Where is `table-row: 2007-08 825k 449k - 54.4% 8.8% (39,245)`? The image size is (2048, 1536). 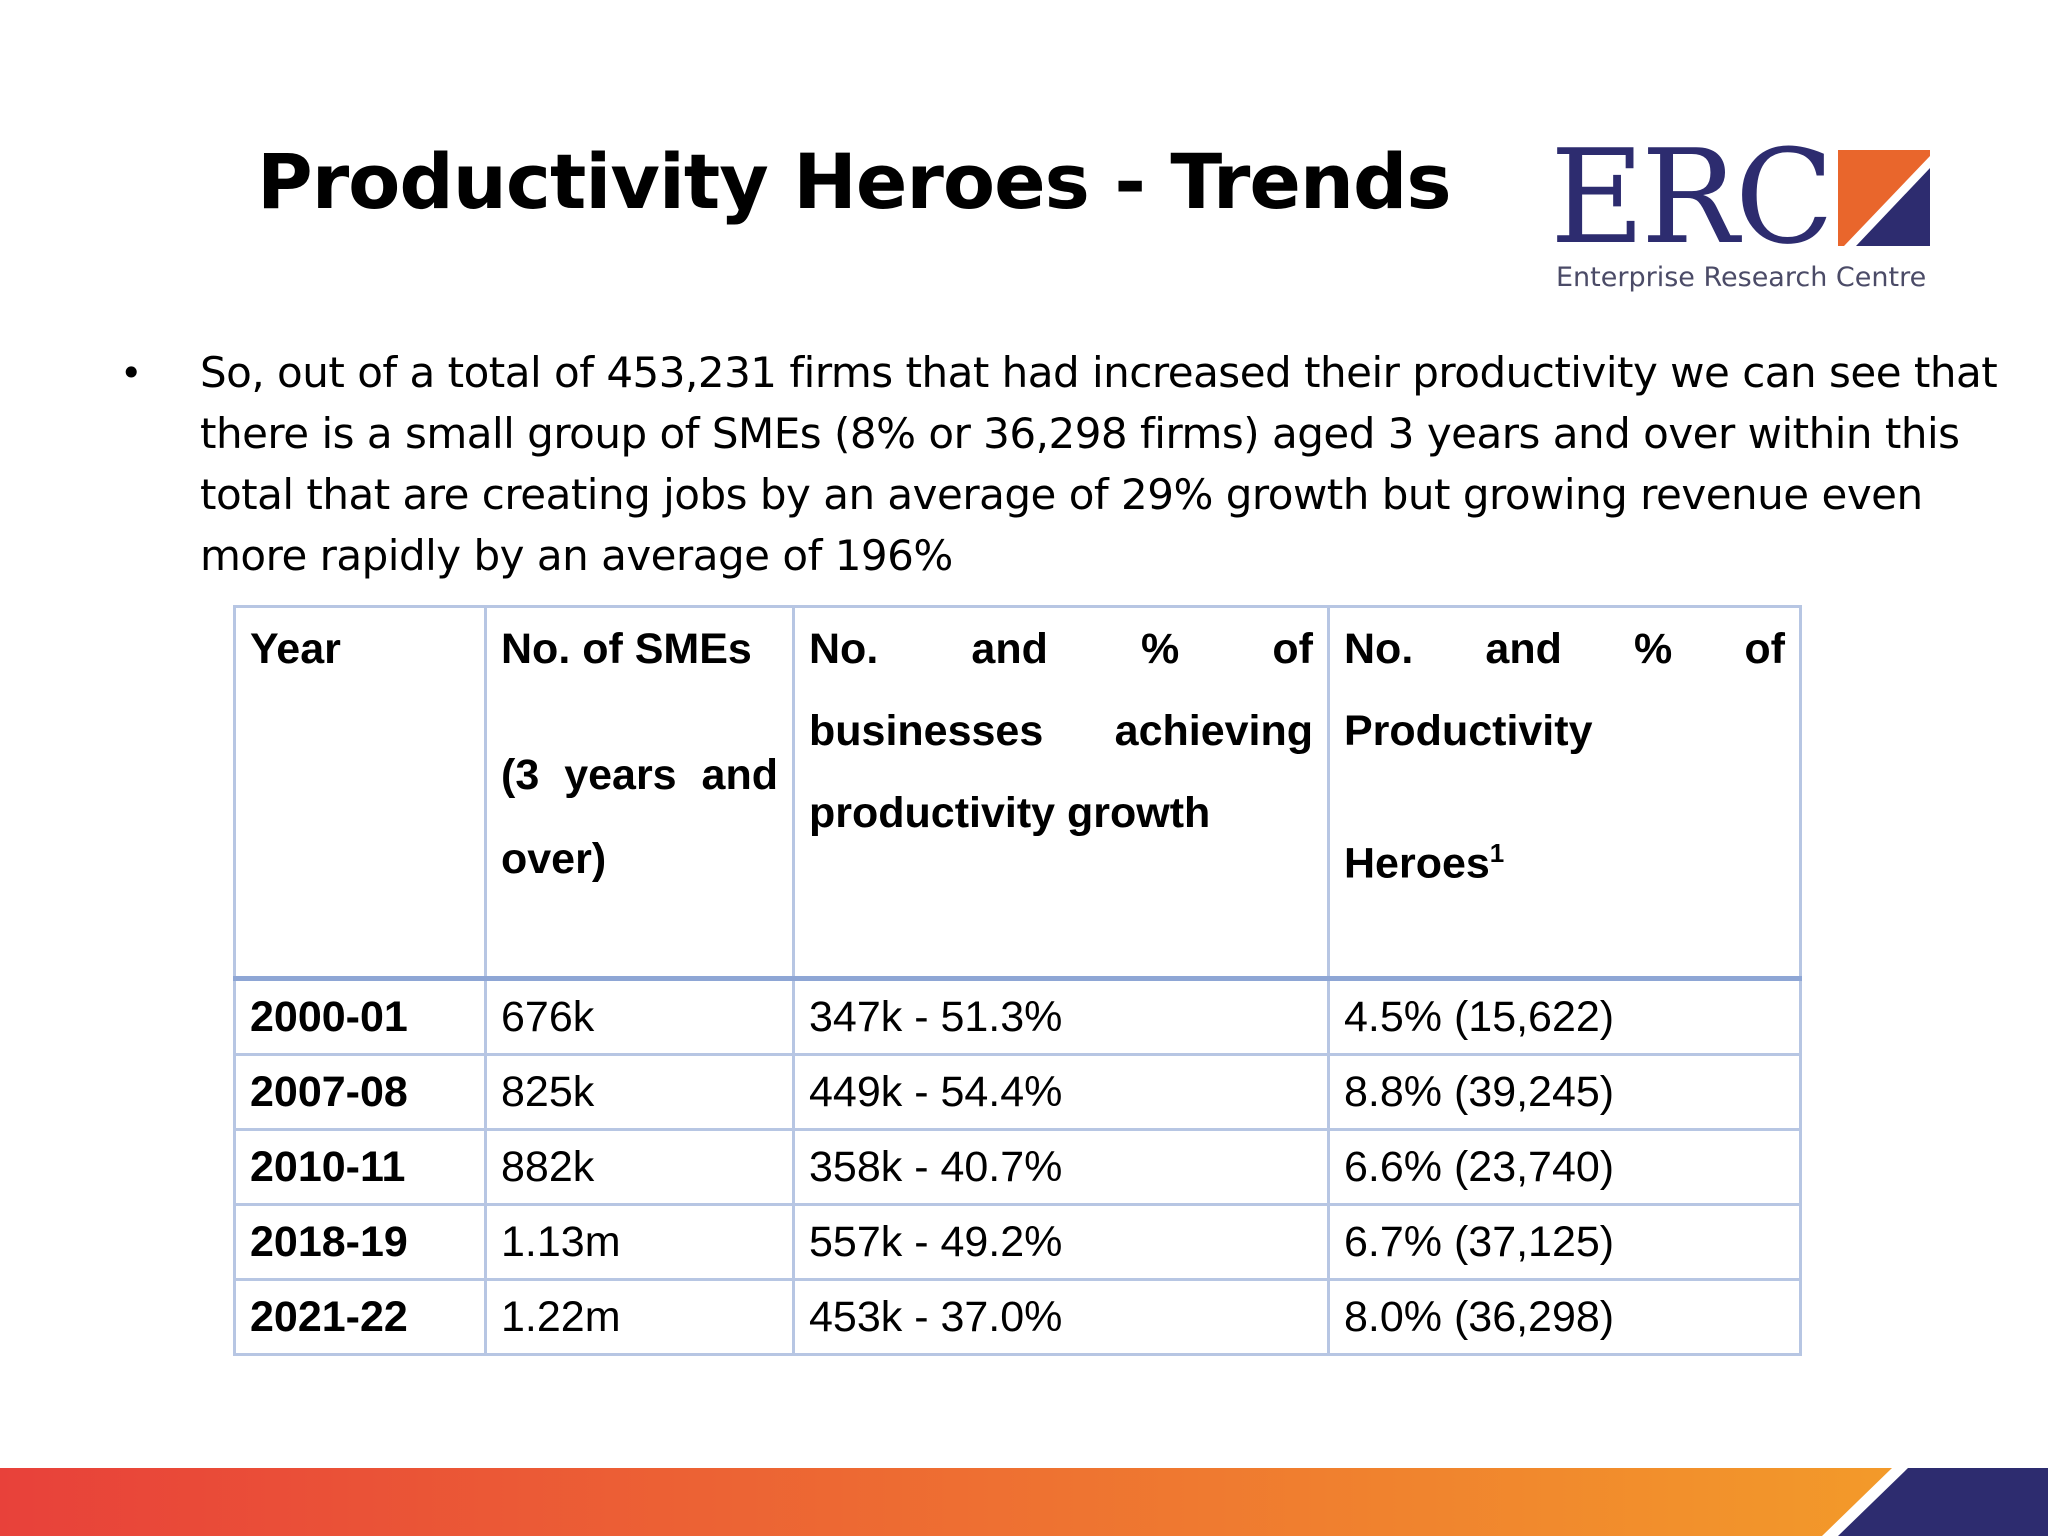
table-row: 2007-08 825k 449k - 54.4% 8.8% (39,245) is located at coordinates (1017, 1092).